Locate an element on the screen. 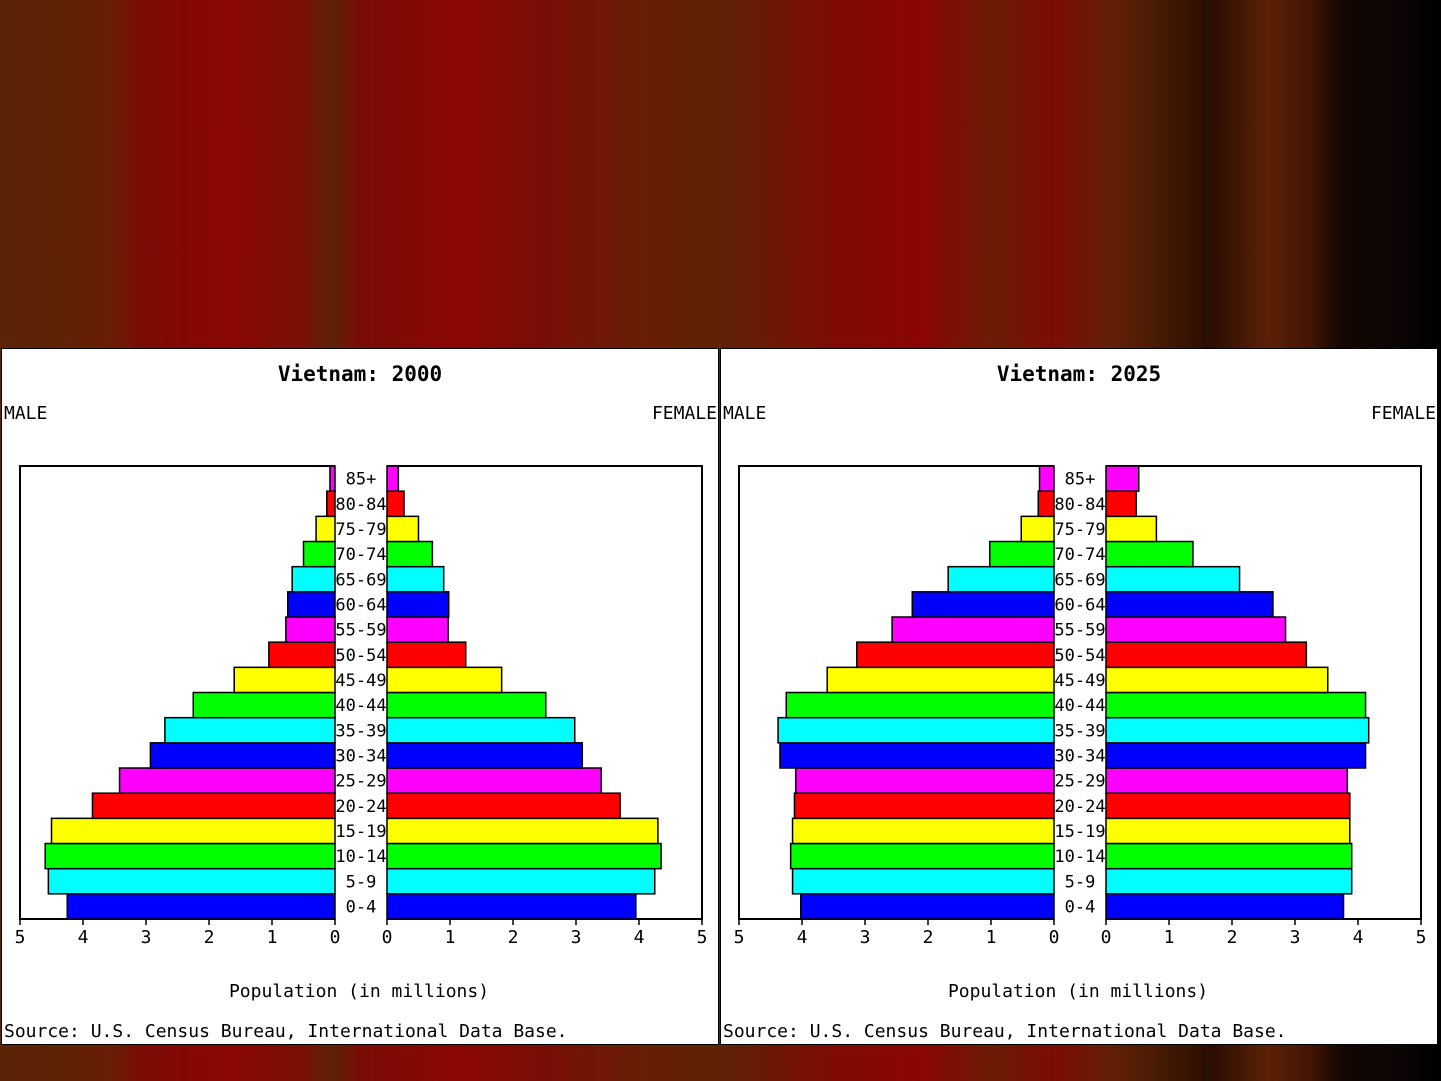  female-label: FEMALE is located at coordinates (684, 413).